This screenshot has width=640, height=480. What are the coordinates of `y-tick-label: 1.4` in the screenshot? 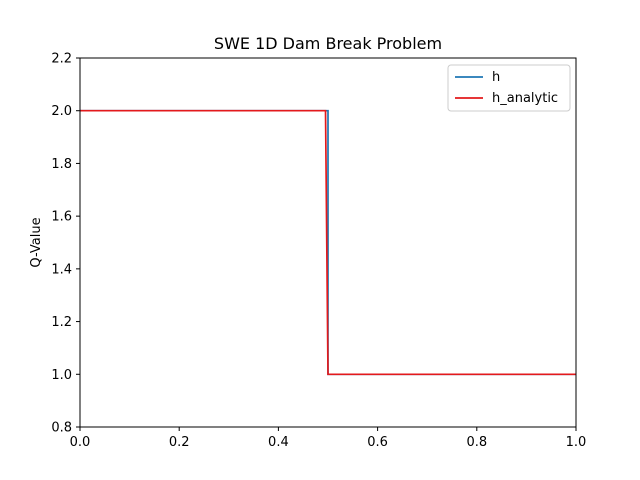 It's located at (61, 269).